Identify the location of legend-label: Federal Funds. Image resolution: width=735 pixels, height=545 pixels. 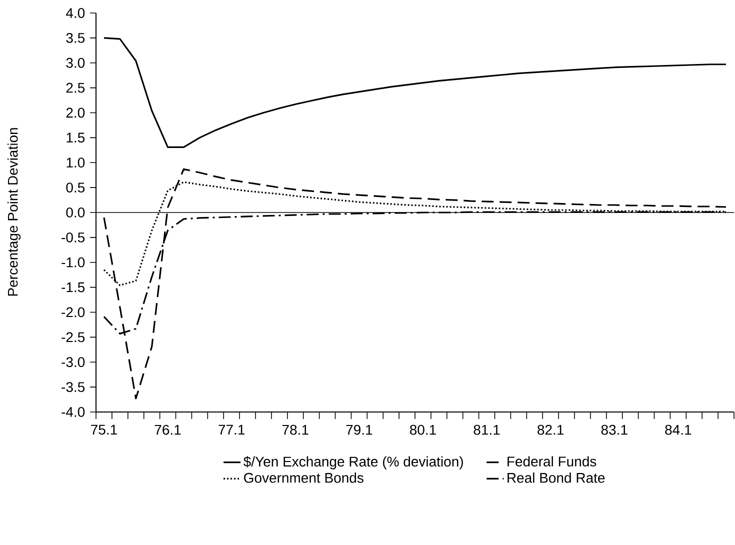
(552, 461).